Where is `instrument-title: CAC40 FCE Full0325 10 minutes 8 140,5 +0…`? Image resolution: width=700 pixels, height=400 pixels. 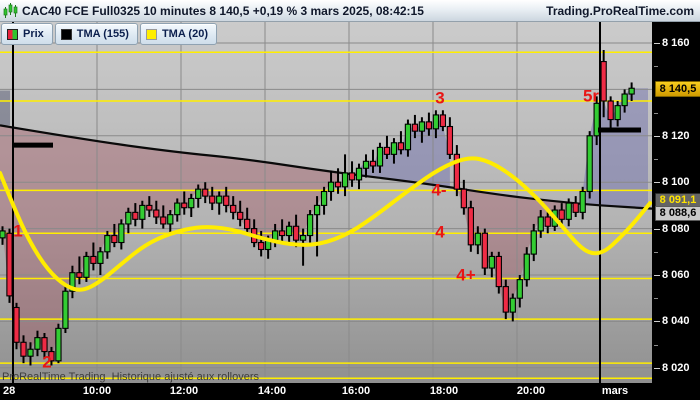
instrument-title: CAC40 FCE Full0325 10 minutes 8 140,5 +0… is located at coordinates (223, 10).